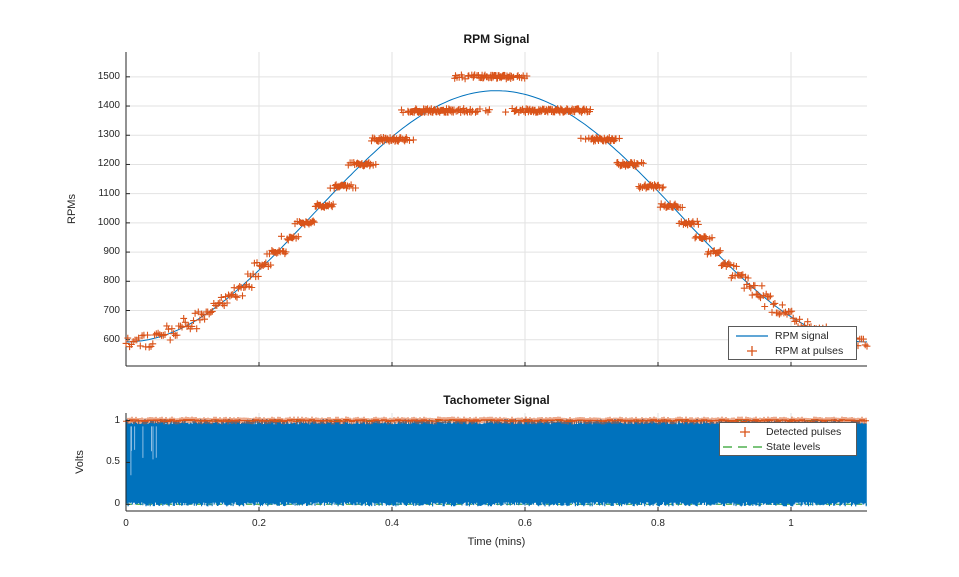  Describe the element at coordinates (117, 420) in the screenshot. I see `volts-y-tick-label: 1` at that location.